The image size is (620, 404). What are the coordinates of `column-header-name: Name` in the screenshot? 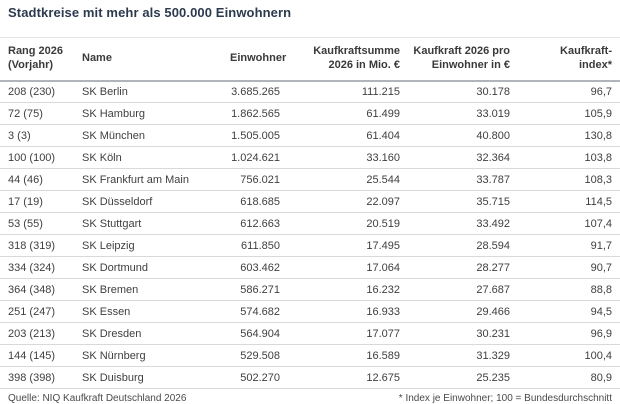 It's located at (152, 59).